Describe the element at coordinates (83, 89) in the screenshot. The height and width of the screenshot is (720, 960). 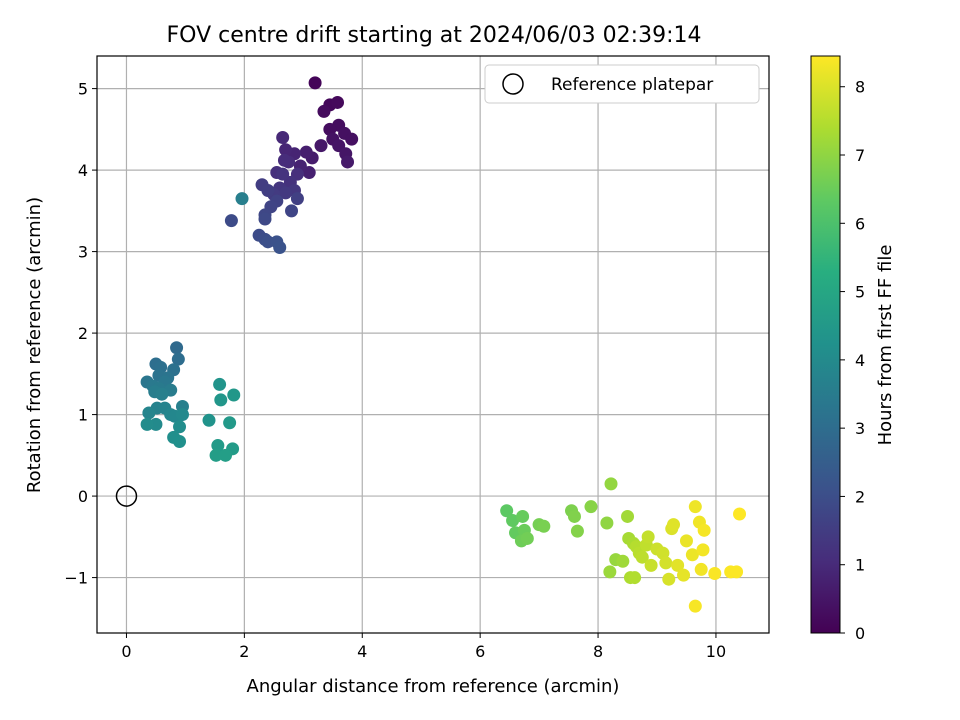
I see `y-tick-label: 5` at that location.